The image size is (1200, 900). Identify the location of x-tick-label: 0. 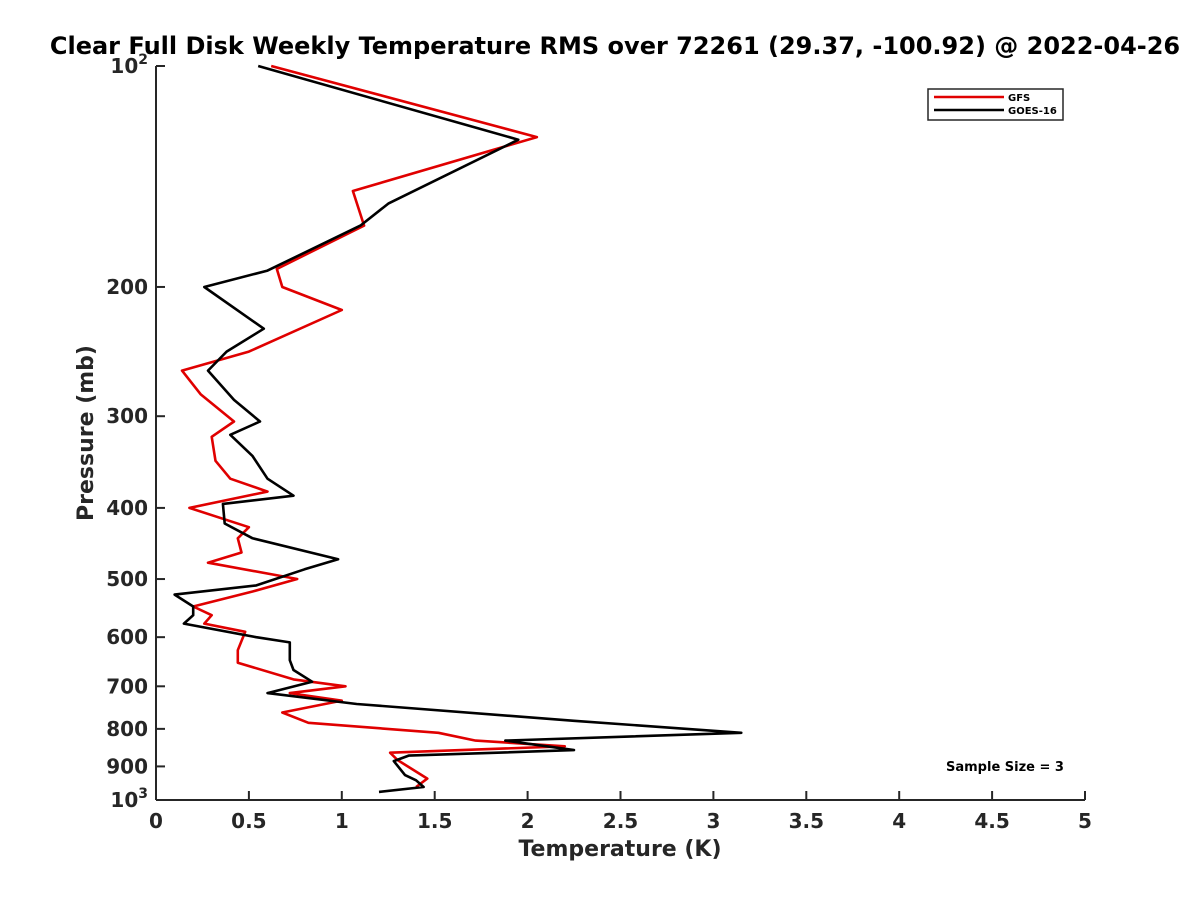
(156, 821).